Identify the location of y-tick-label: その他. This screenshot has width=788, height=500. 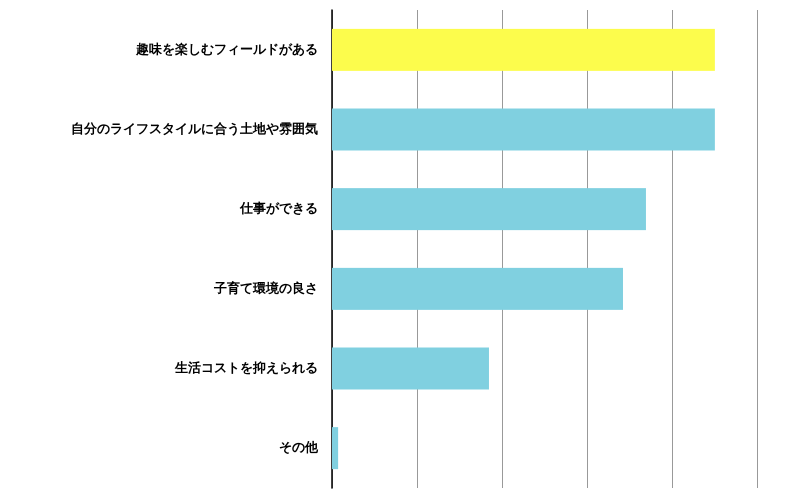
(299, 448).